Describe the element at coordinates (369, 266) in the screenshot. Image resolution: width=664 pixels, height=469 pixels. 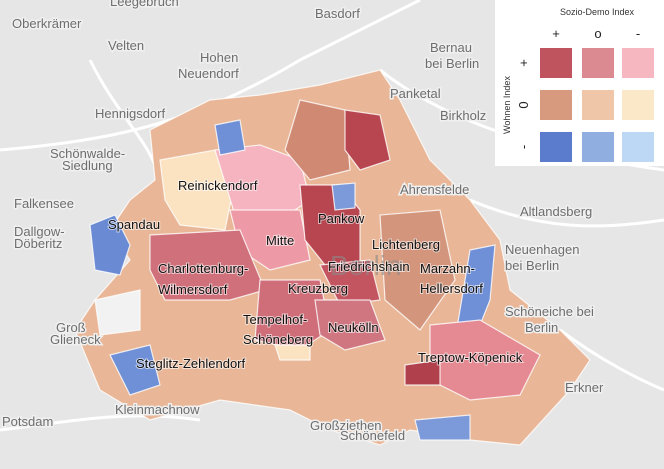
I see `district-label: Friedrichshain` at that location.